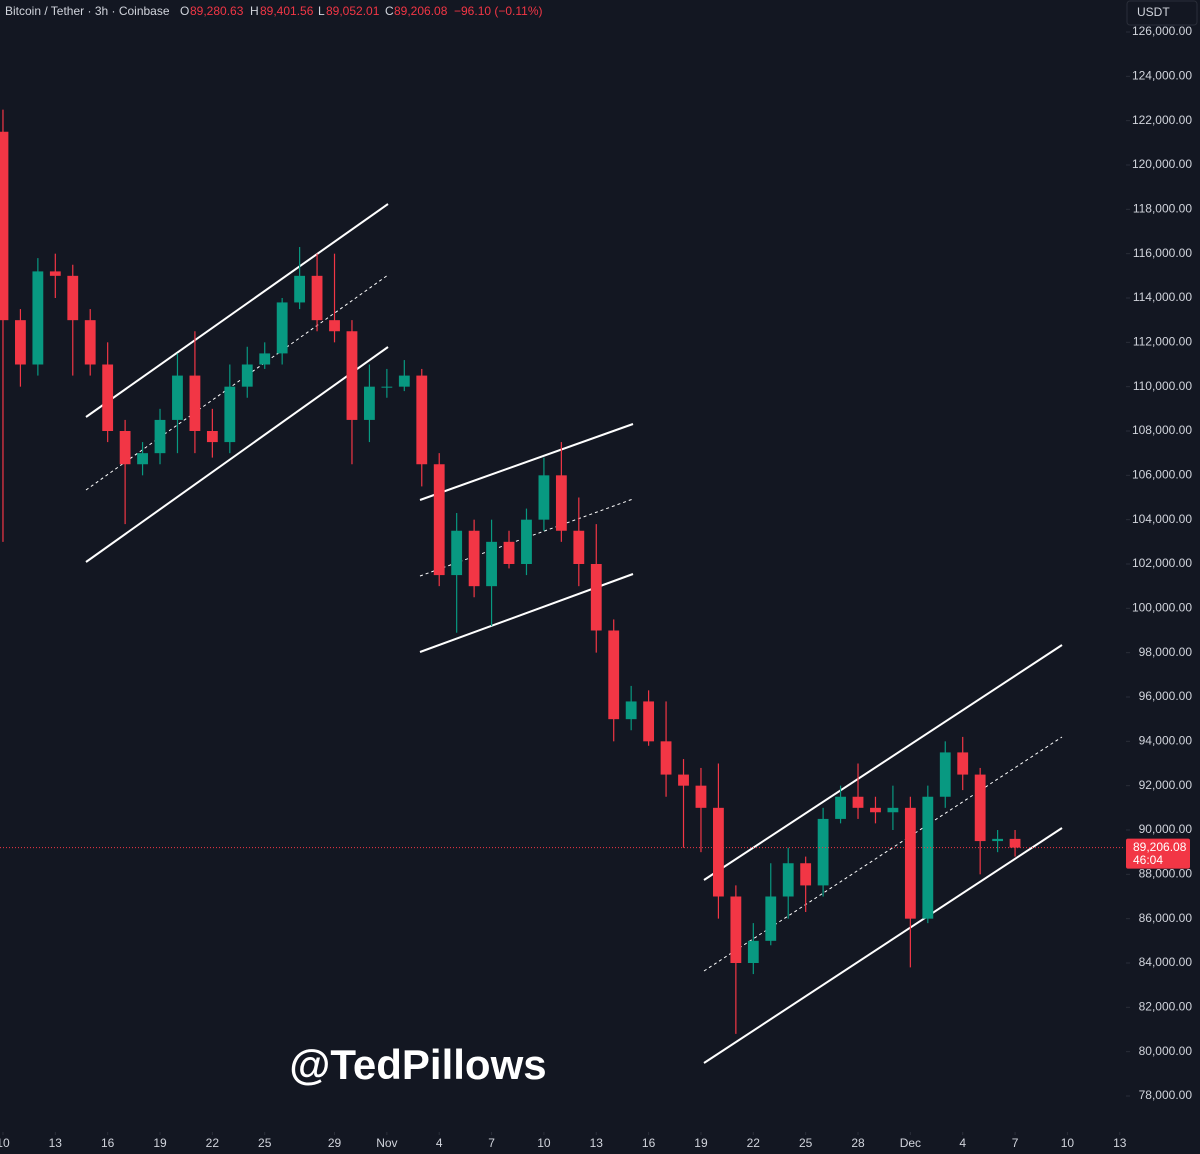 The height and width of the screenshot is (1154, 1200). Describe the element at coordinates (1166, 874) in the screenshot. I see `y-tick-label: 88,000.00` at that location.